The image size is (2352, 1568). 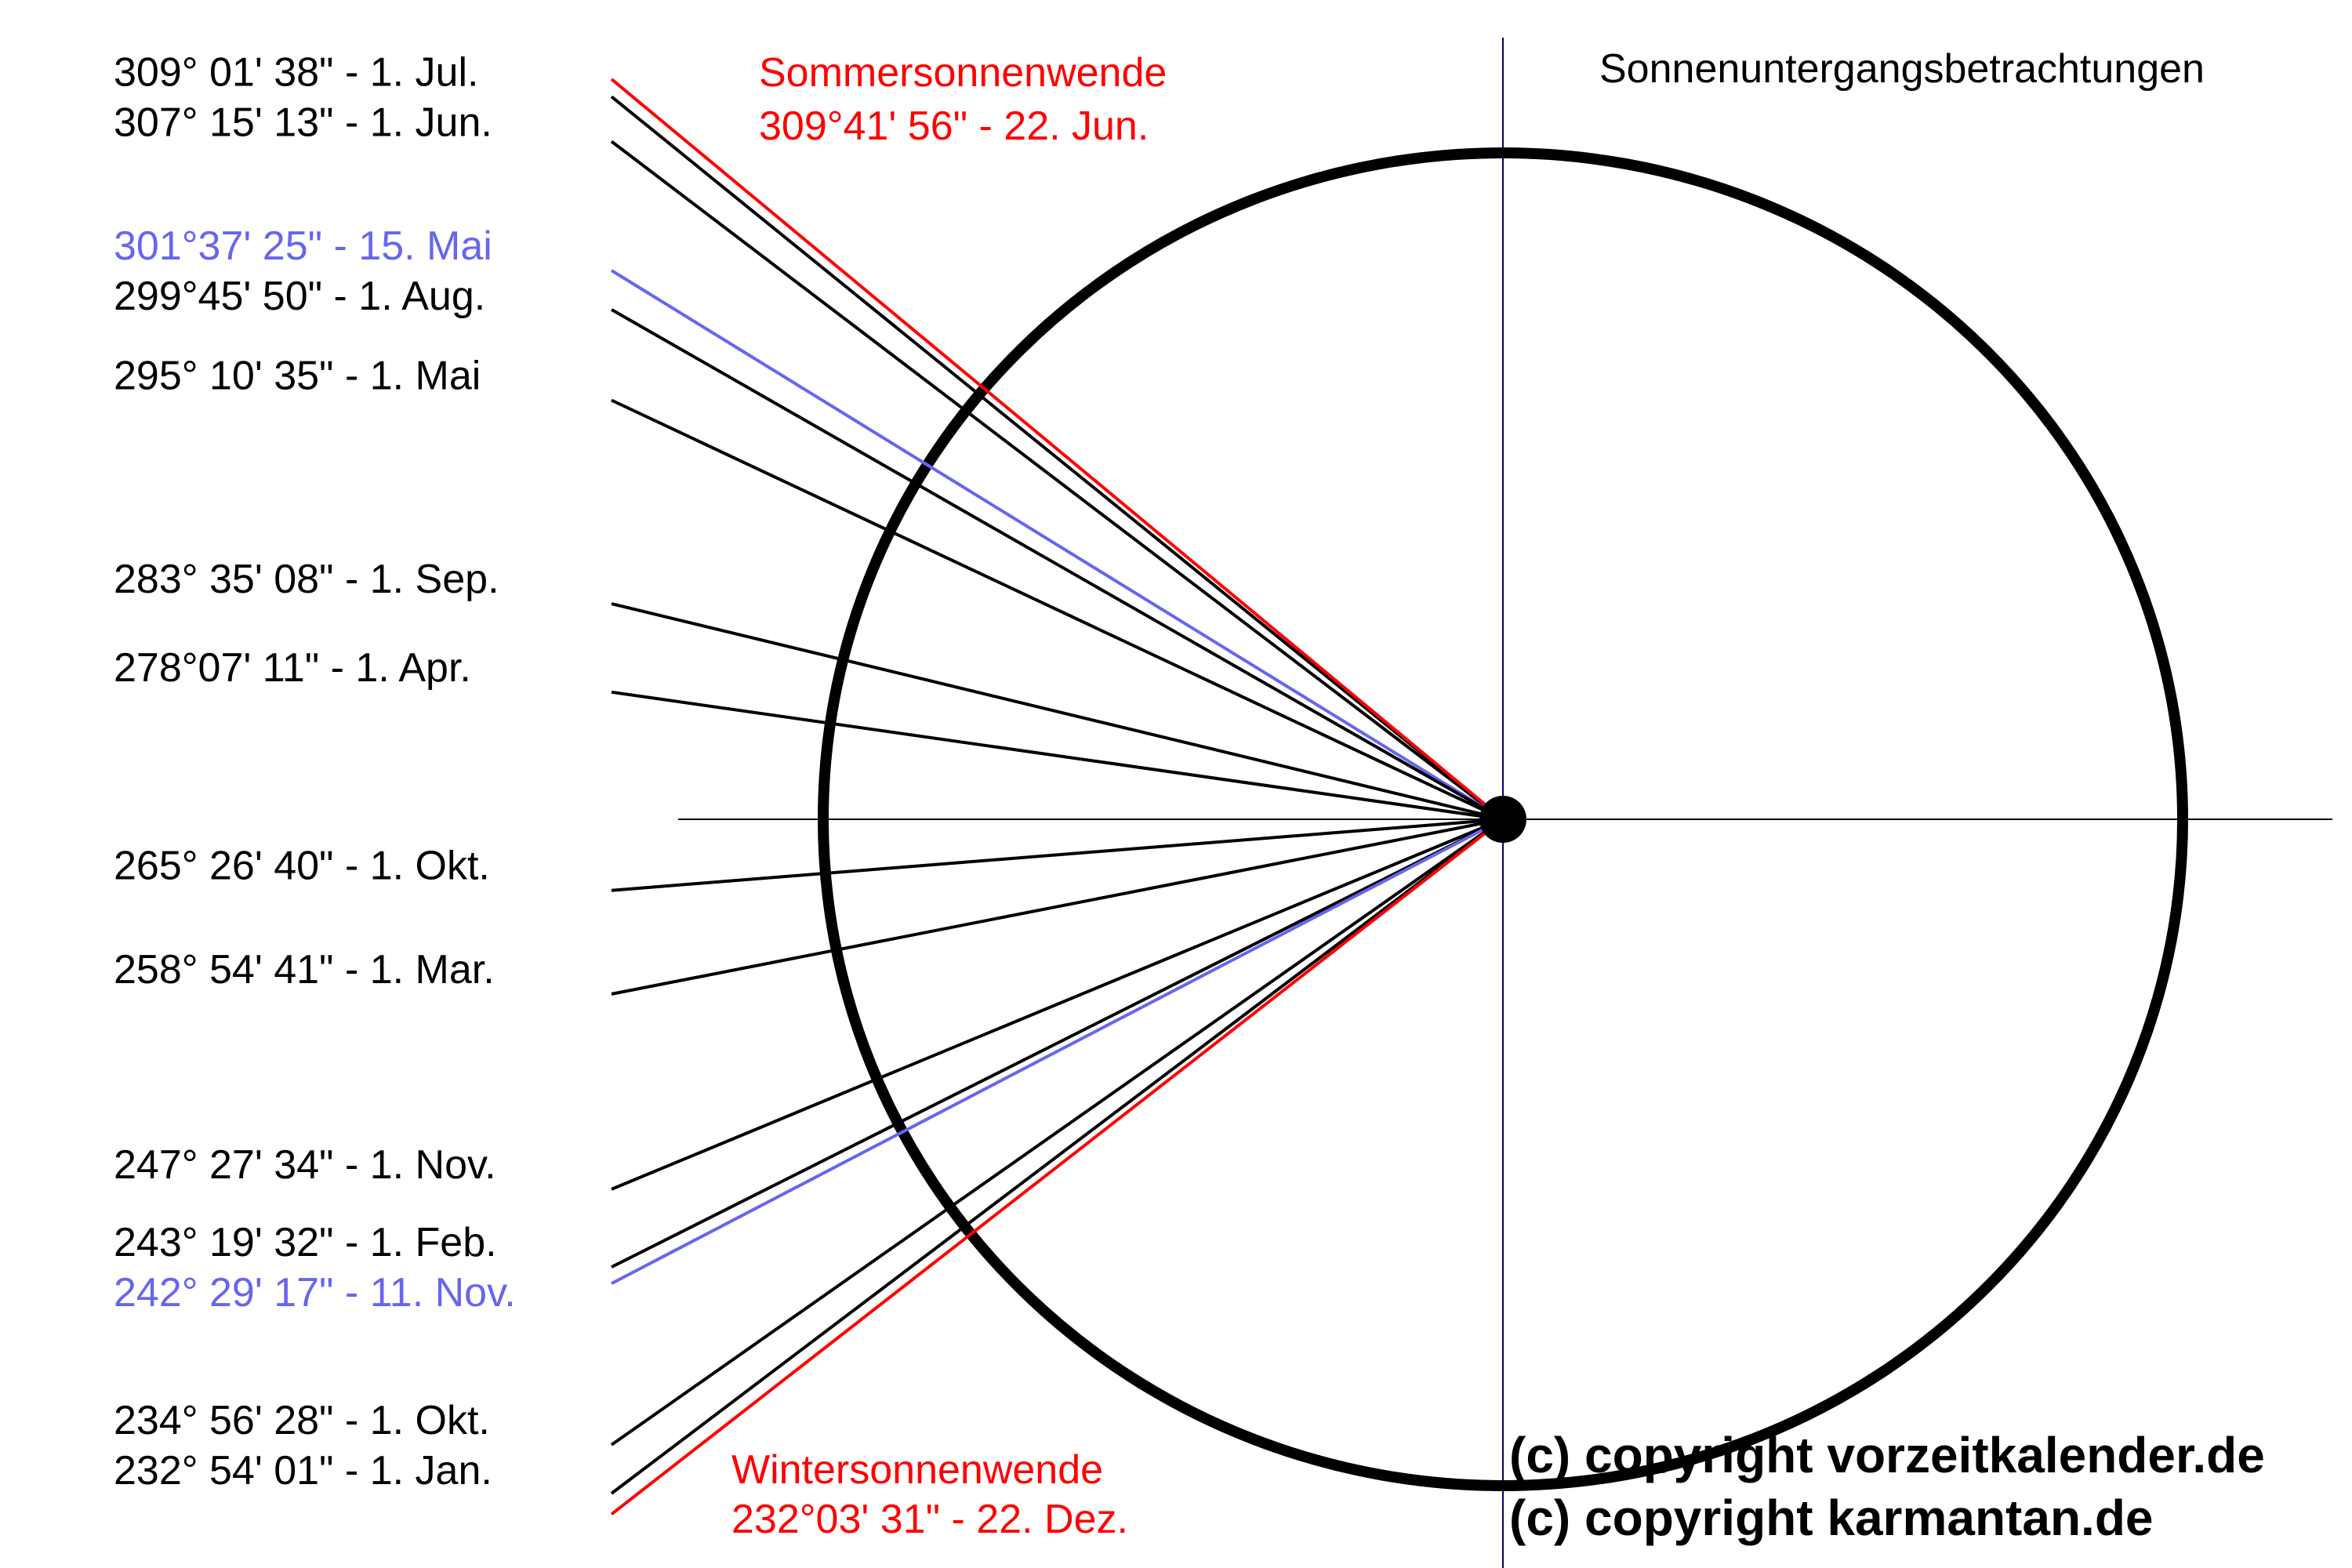 What do you see at coordinates (303, 246) in the screenshot?
I see `azimuth-label-2: 301°37' 25" - 15. Mai` at bounding box center [303, 246].